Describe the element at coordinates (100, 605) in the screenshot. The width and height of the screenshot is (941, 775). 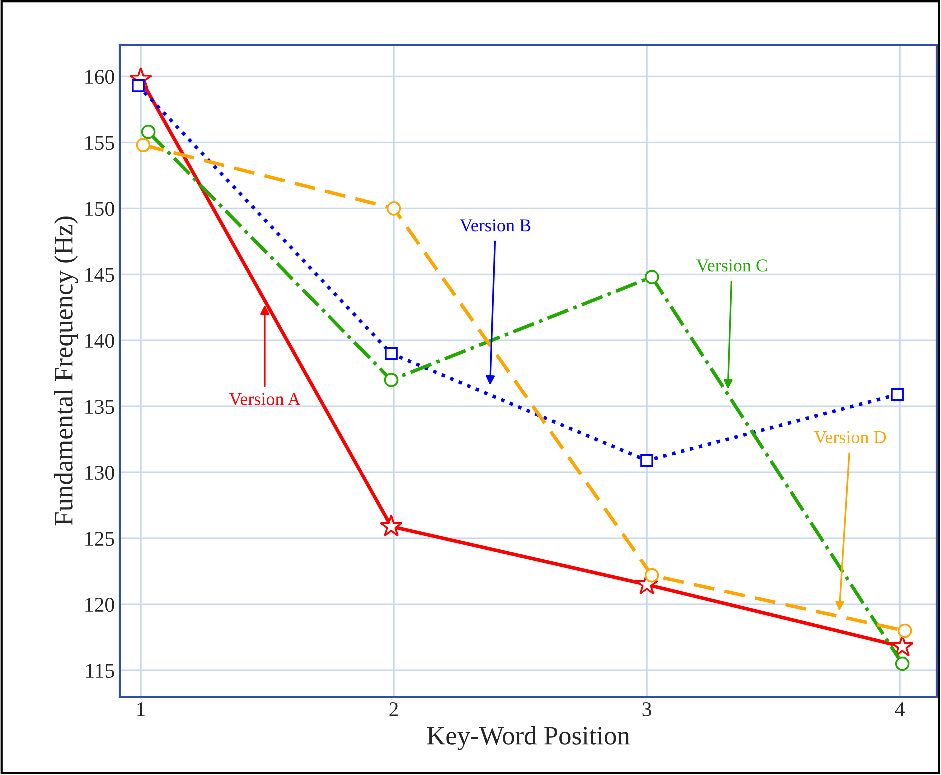
I see `y-tick-label: 120` at that location.